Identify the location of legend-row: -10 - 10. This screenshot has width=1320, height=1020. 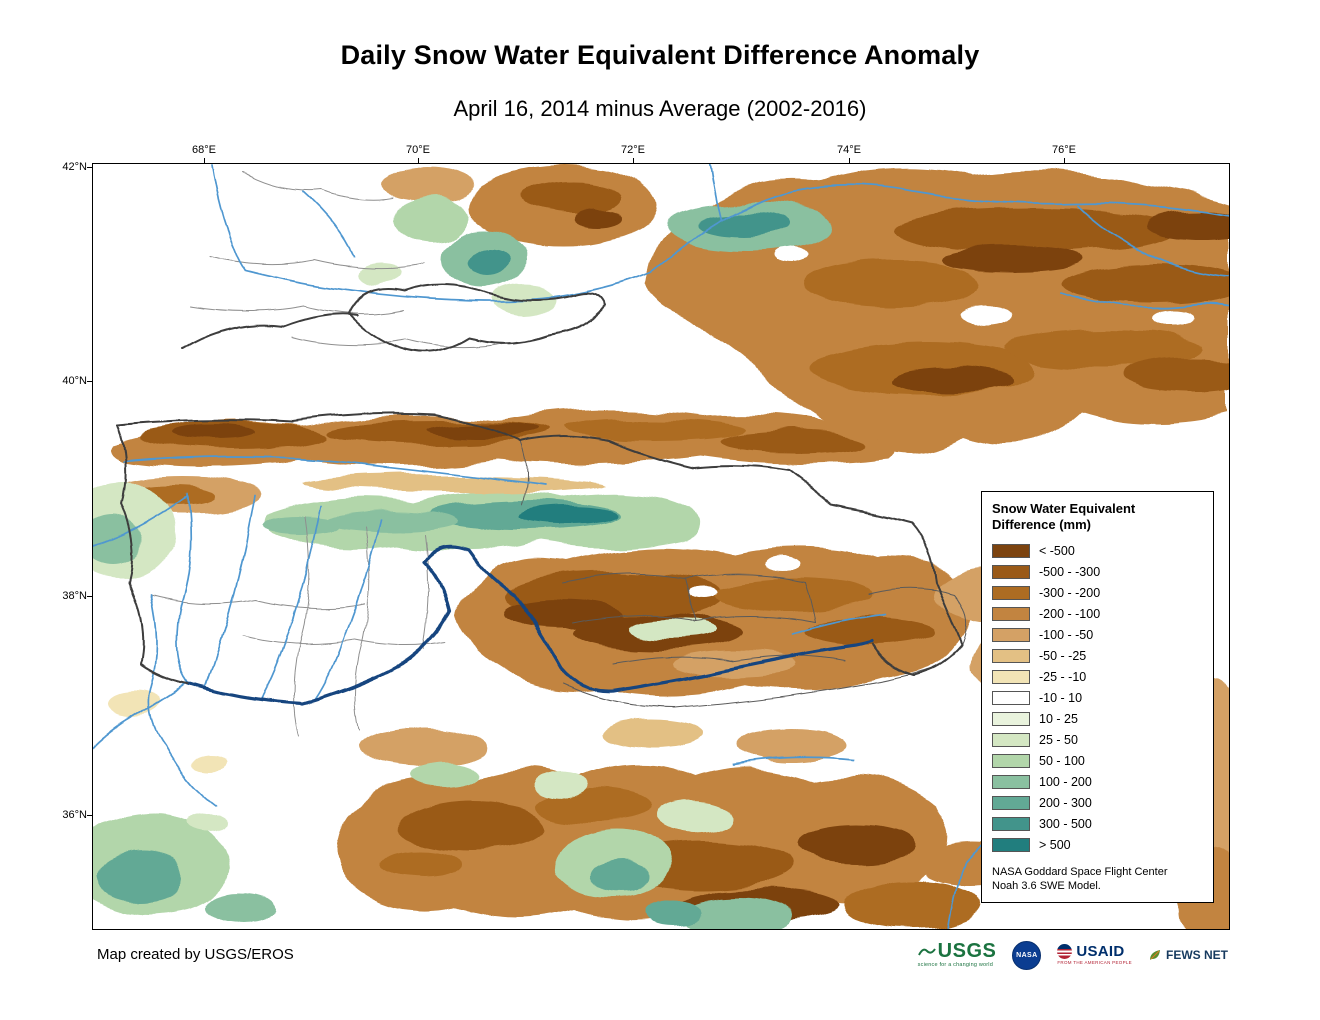
(1097, 698).